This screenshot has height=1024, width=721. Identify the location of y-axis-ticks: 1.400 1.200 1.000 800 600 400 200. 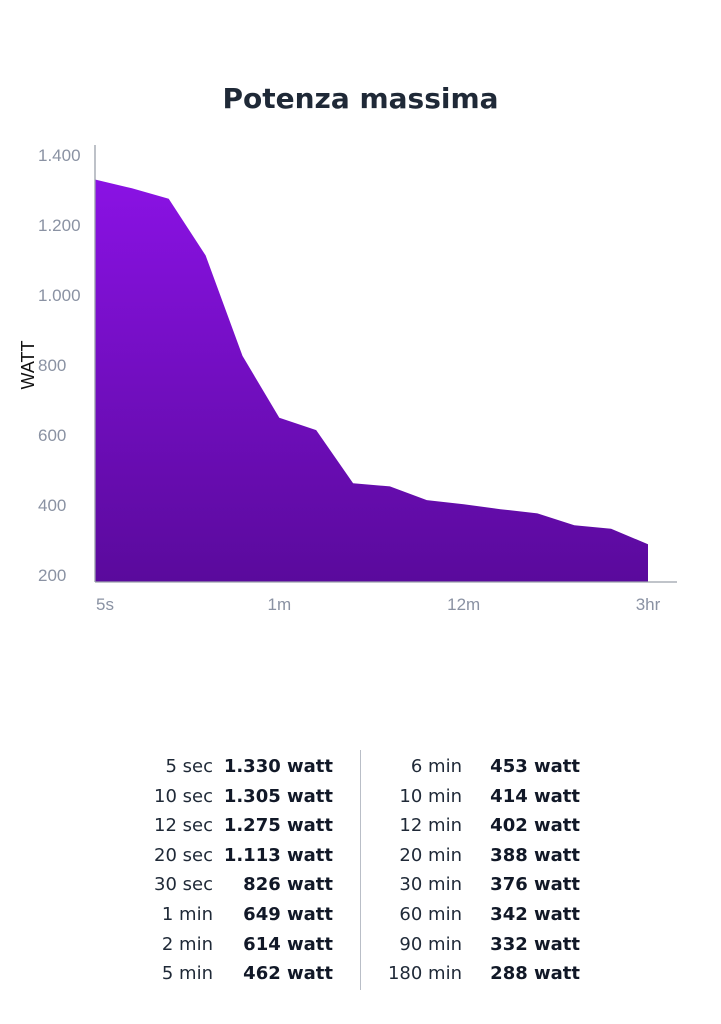
(59, 365).